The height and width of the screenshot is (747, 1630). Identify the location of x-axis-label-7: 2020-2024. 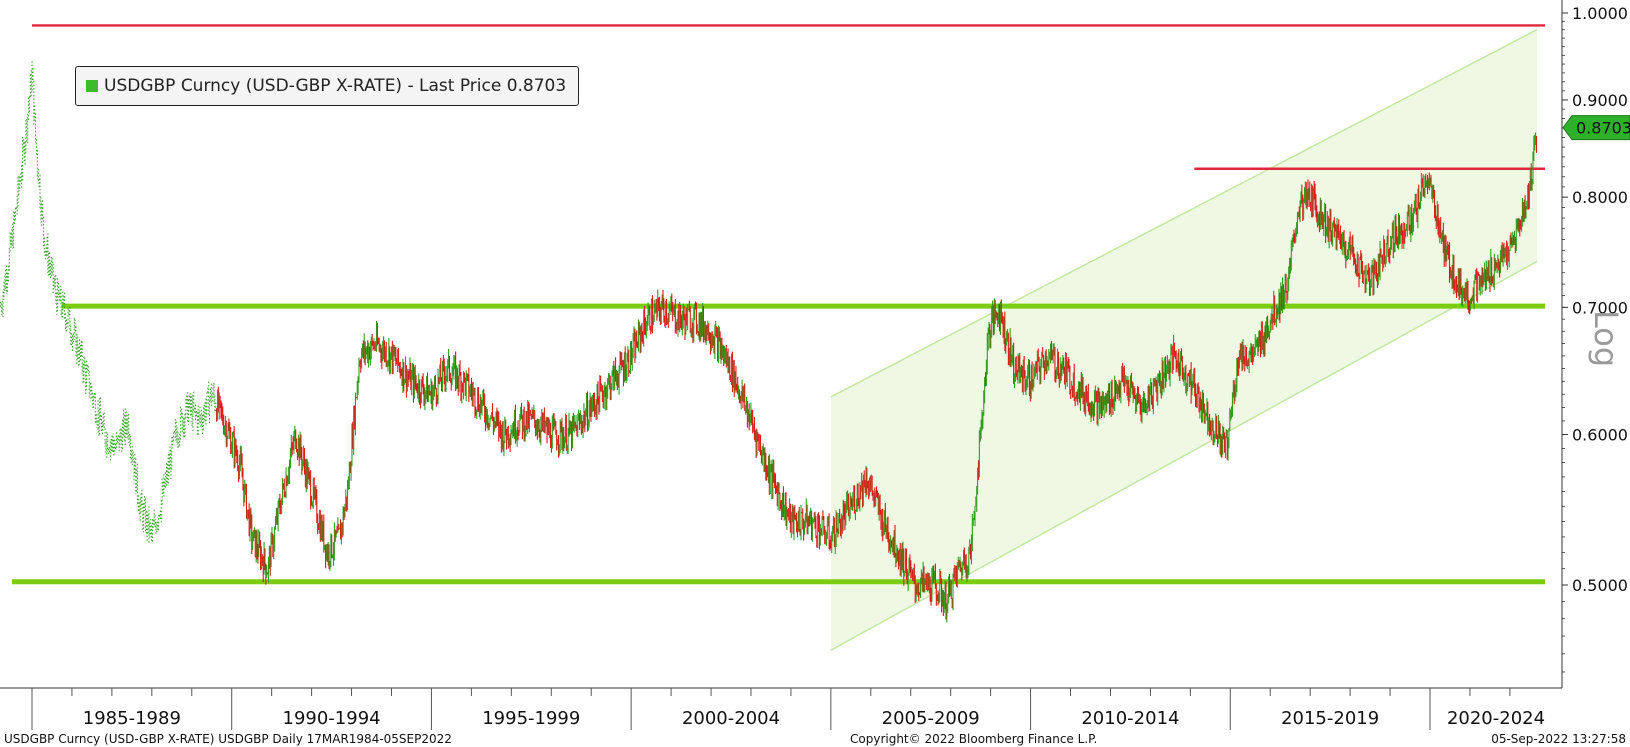
(1496, 718).